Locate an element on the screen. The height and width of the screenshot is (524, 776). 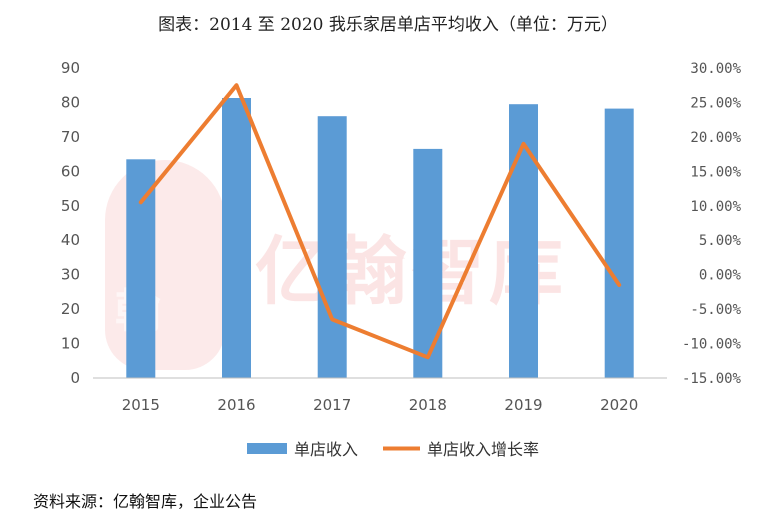
right-tick-label: -10.00% is located at coordinates (712, 345).